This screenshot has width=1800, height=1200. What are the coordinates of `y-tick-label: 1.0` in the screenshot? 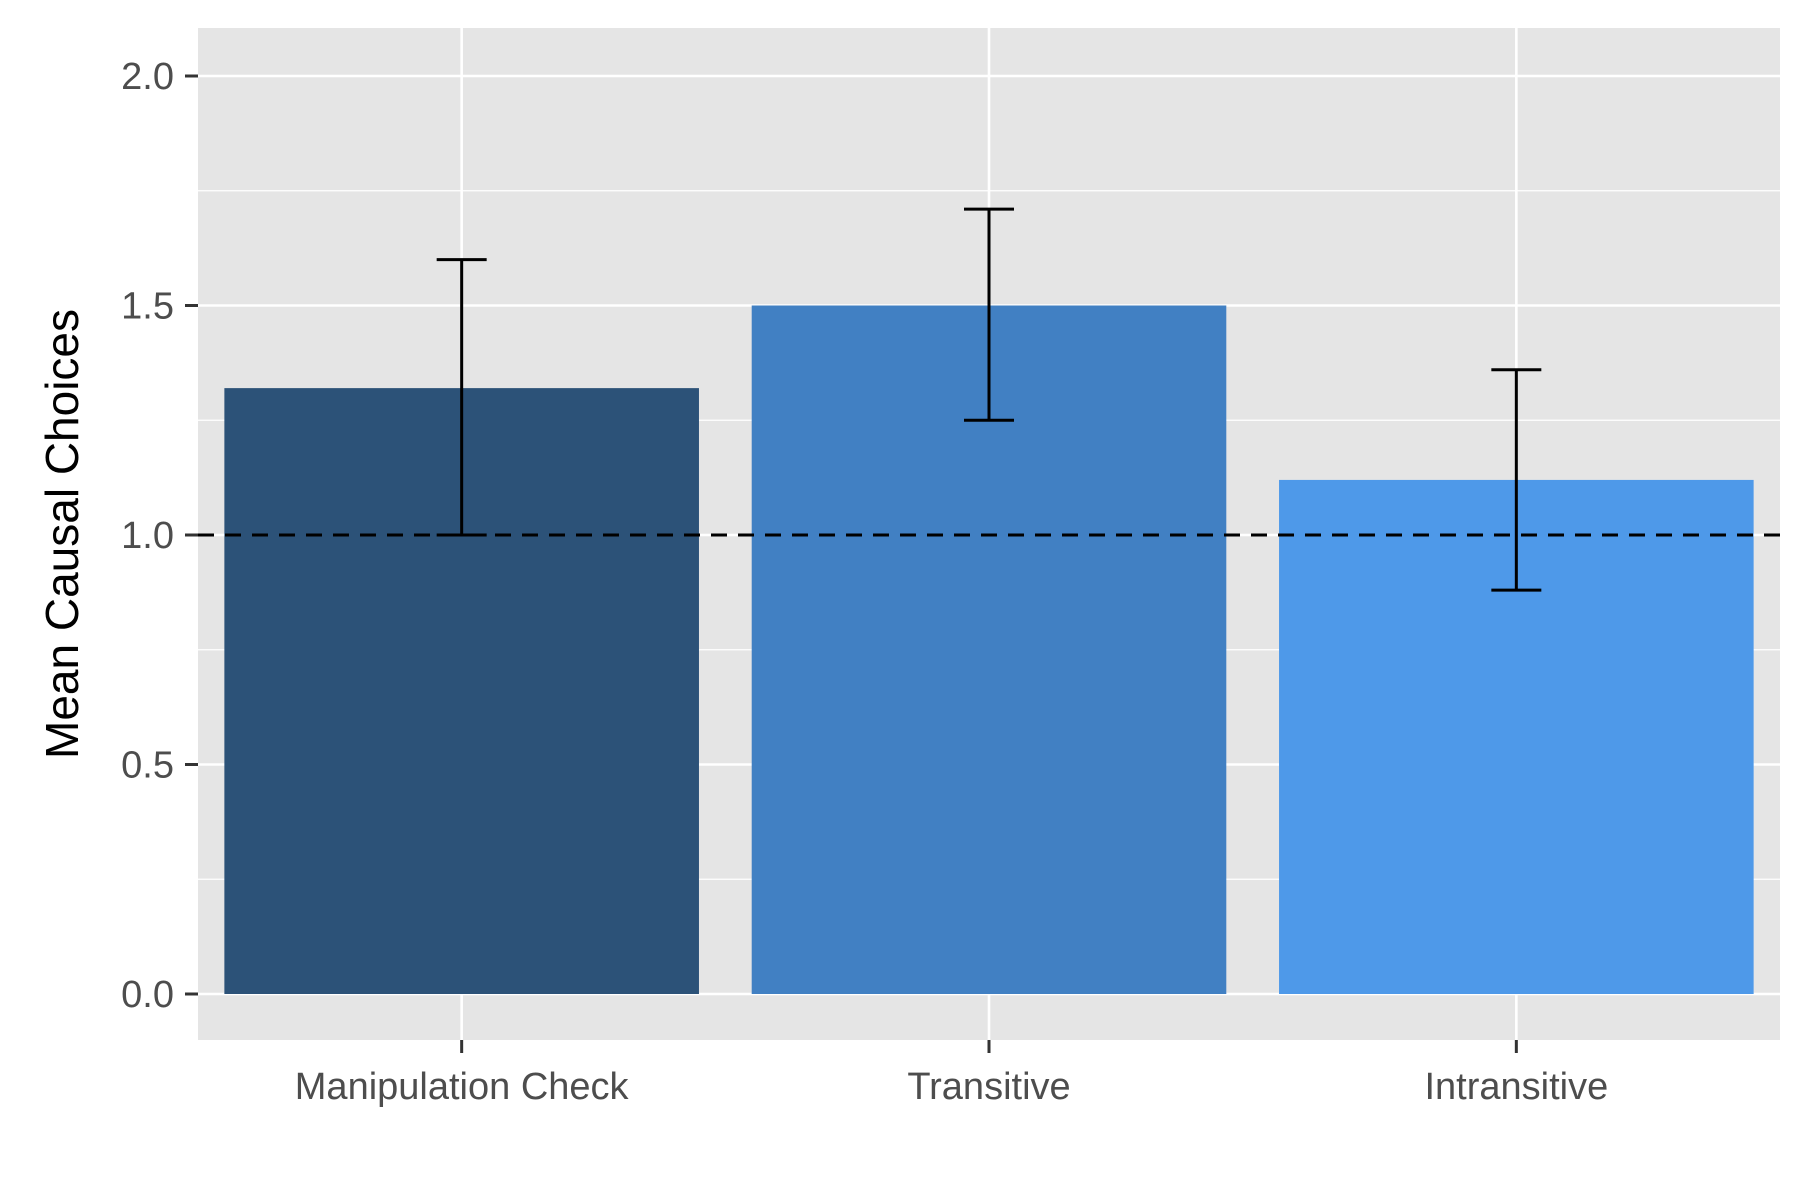 It's located at (147, 536).